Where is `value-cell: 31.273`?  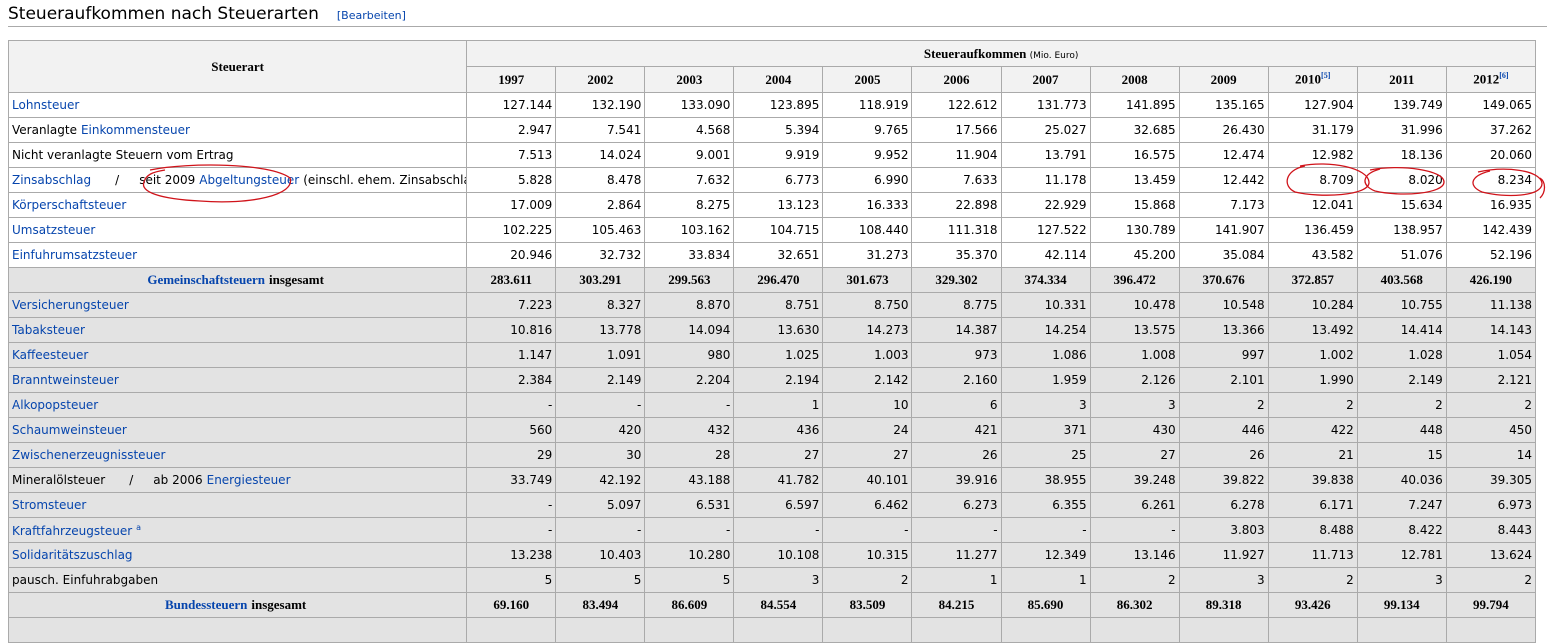
value-cell: 31.273 is located at coordinates (867, 255).